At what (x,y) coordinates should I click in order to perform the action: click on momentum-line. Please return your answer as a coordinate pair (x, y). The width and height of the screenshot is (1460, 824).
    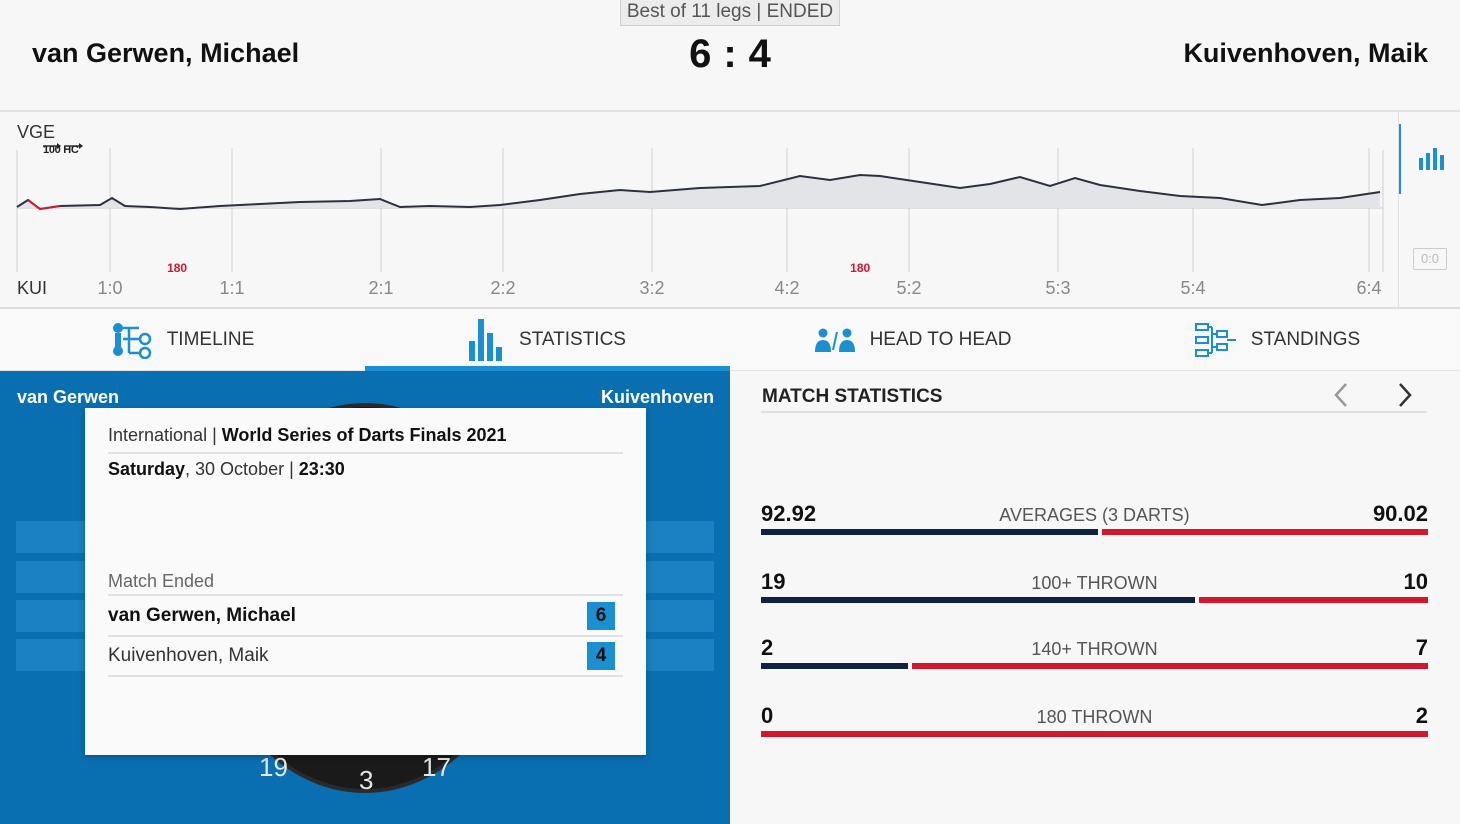
    Looking at the image, I should click on (698, 192).